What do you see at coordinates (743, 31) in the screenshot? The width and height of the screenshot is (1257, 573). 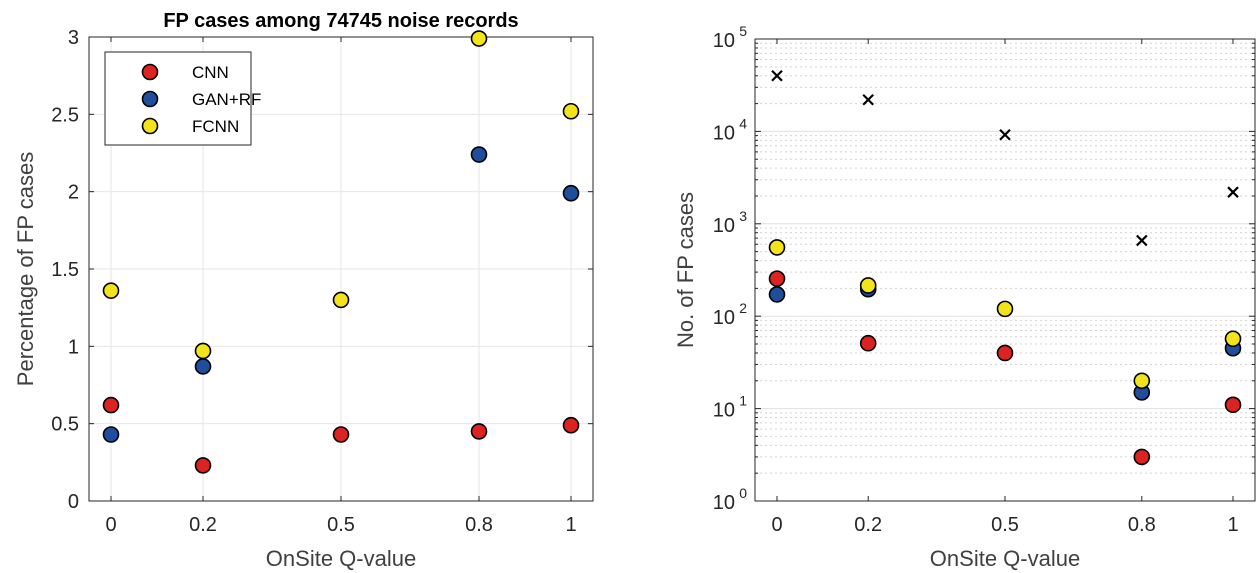 I see `right-y-tick-exponent: 5` at bounding box center [743, 31].